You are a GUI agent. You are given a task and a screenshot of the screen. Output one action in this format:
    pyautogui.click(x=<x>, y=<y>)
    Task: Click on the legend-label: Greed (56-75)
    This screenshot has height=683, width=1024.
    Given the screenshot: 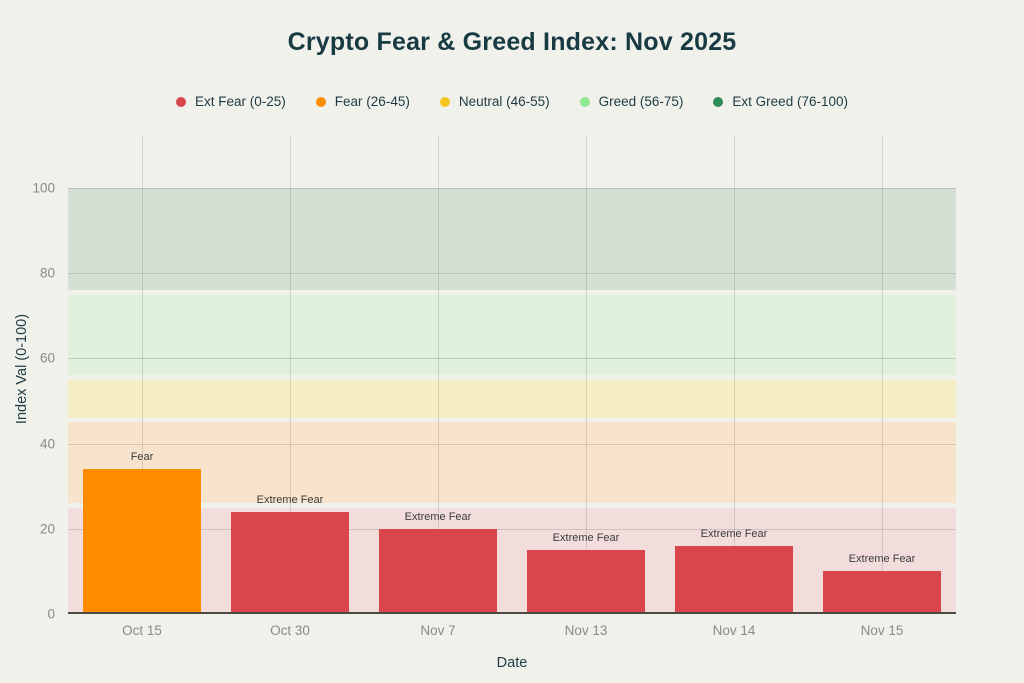 What is the action you would take?
    pyautogui.click(x=641, y=101)
    